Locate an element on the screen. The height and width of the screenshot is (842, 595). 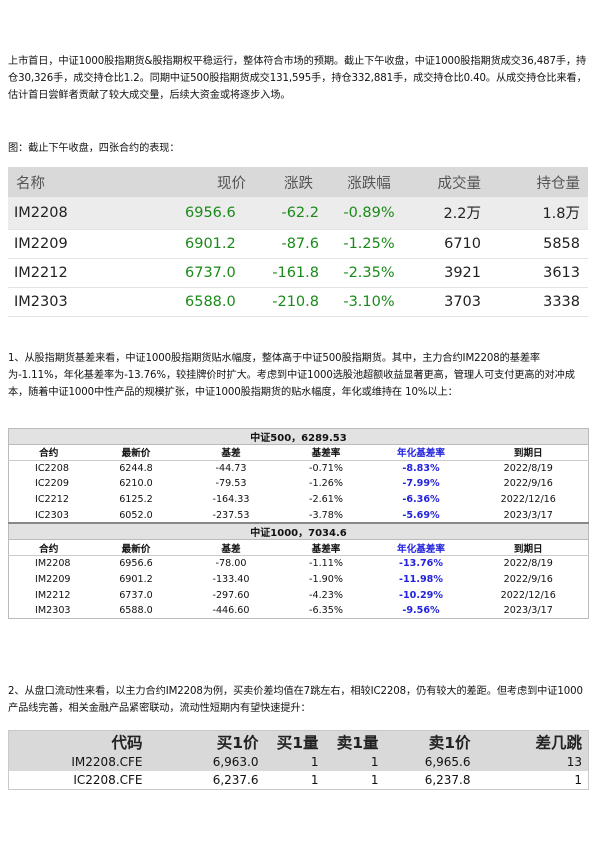
annualized-basis-rate: -13.76% is located at coordinates (421, 564).